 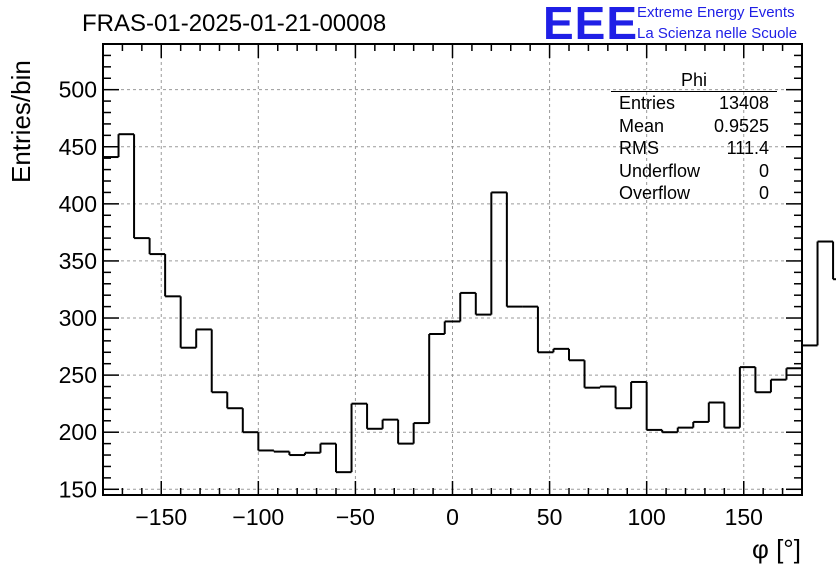 I want to click on x-tick-label: 0, so click(x=452, y=517).